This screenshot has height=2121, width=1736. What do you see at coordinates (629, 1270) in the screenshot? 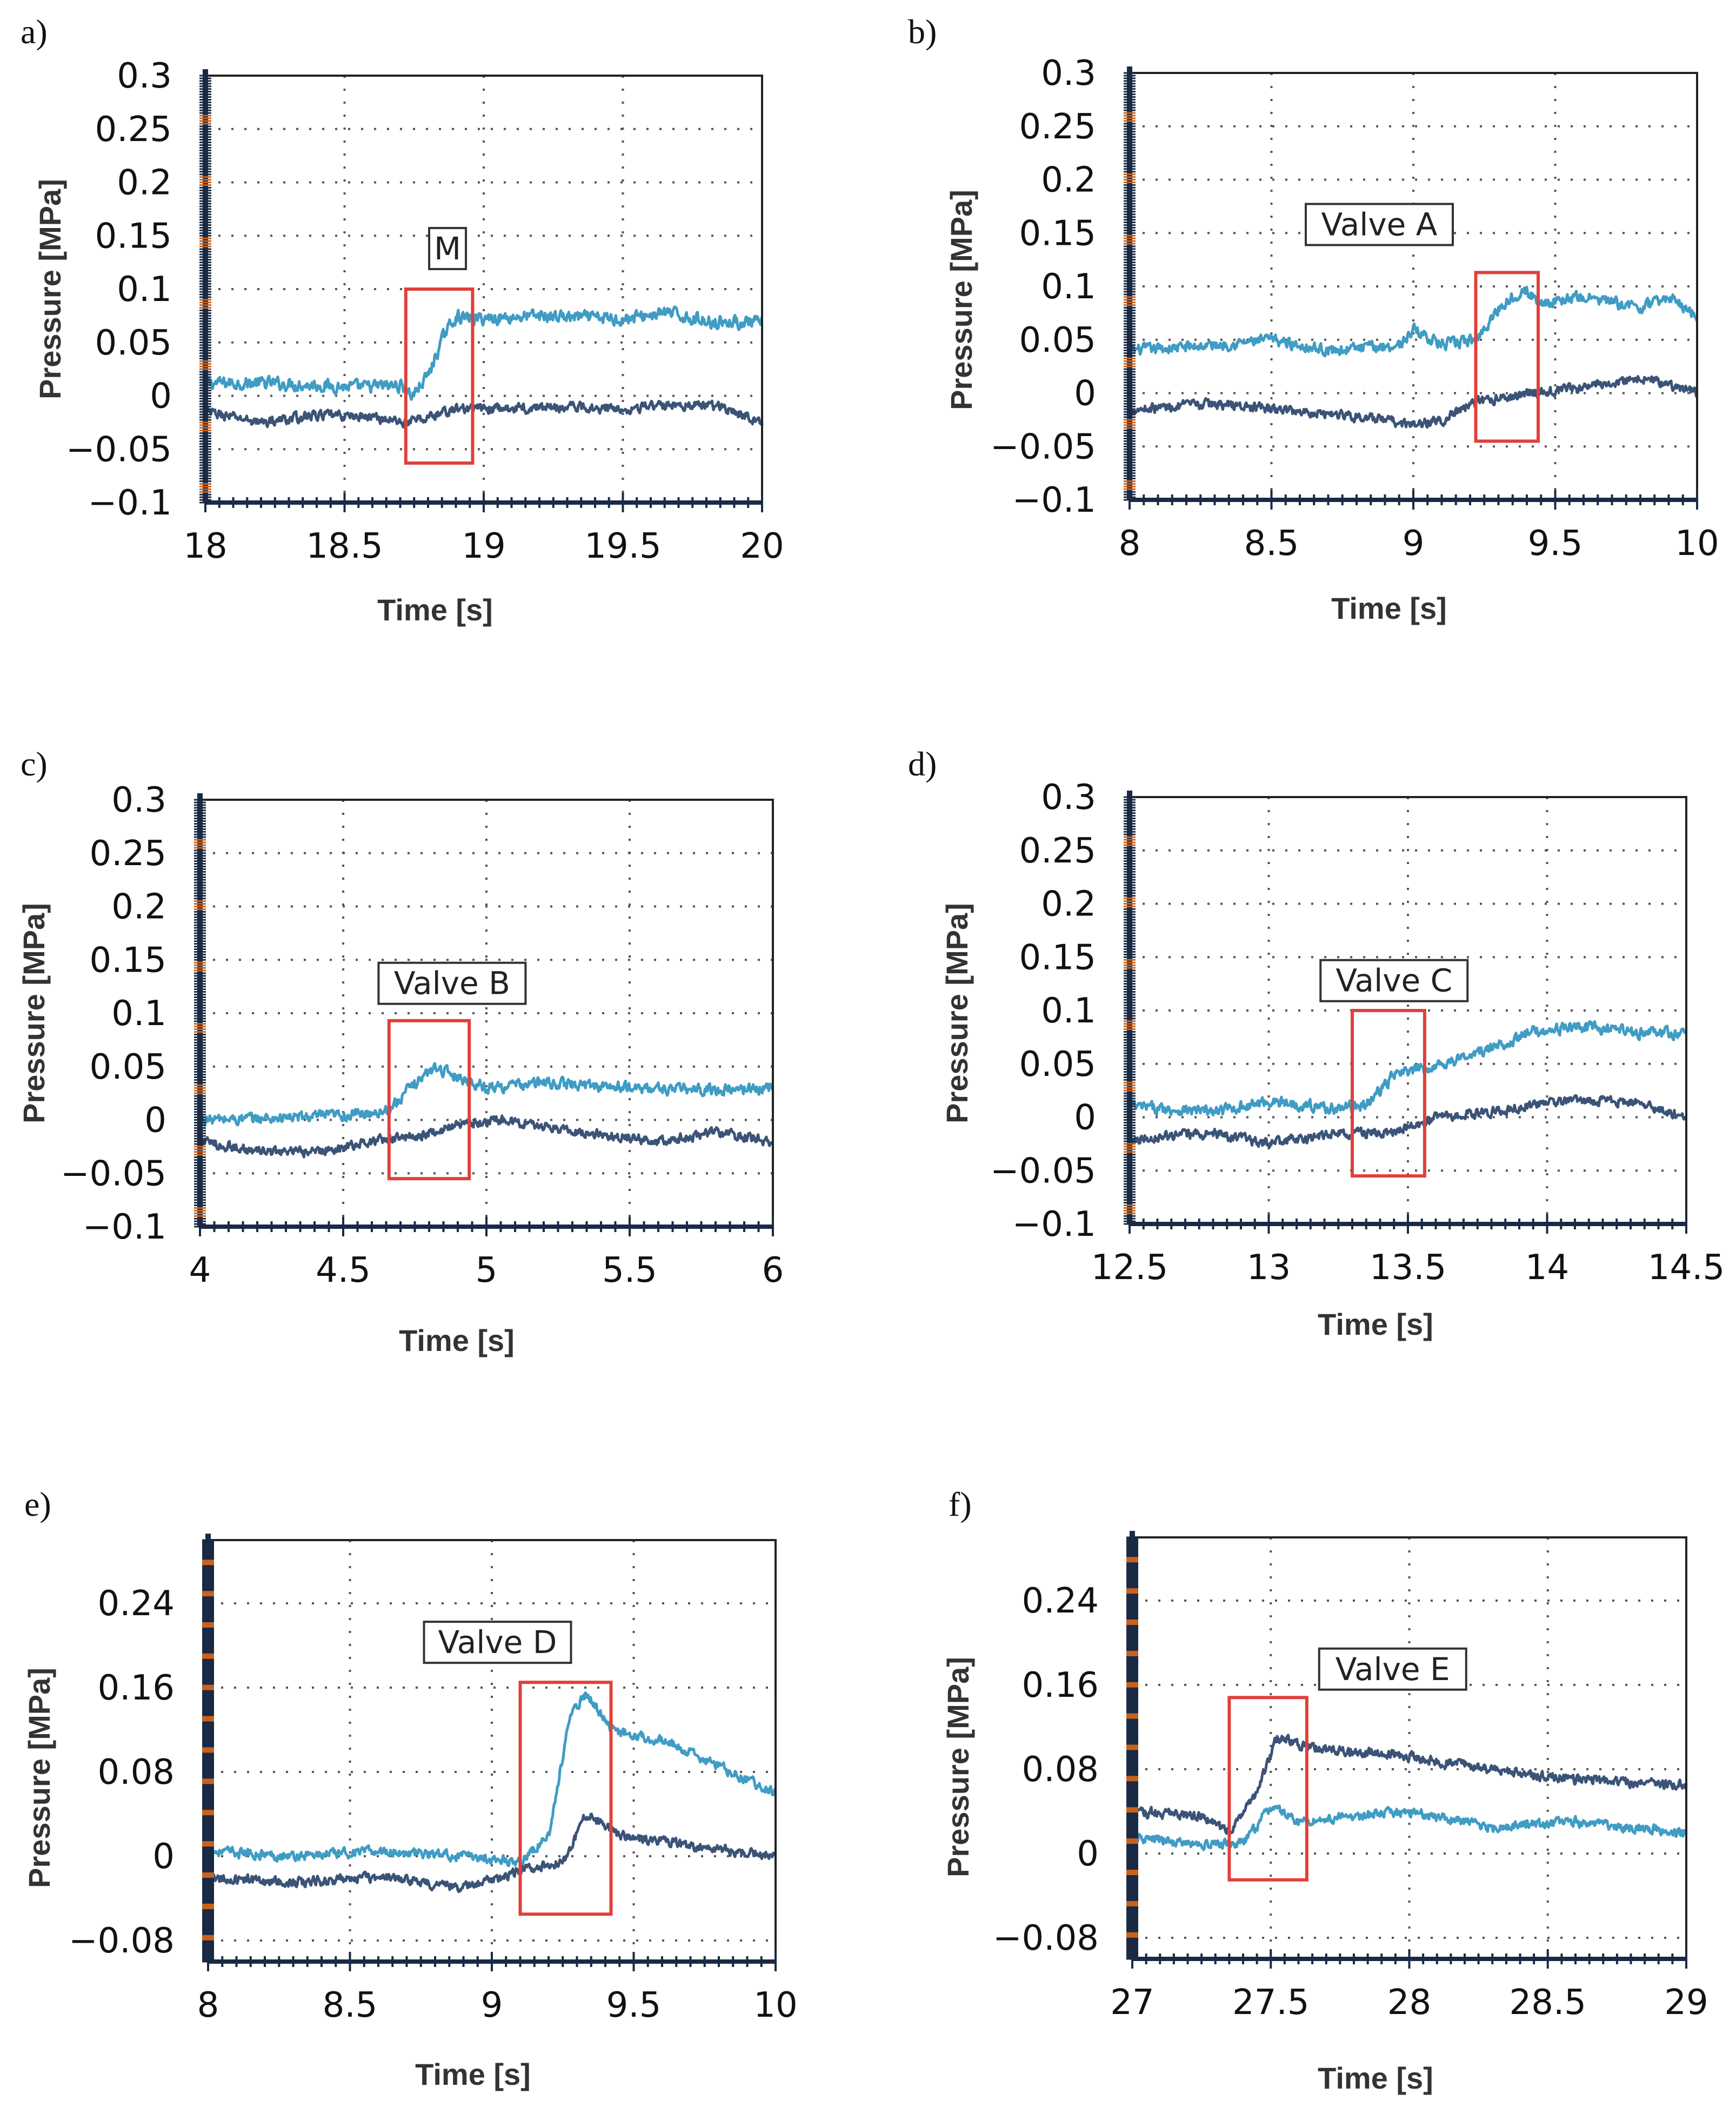
I see `x-tick-label: 5.5` at bounding box center [629, 1270].